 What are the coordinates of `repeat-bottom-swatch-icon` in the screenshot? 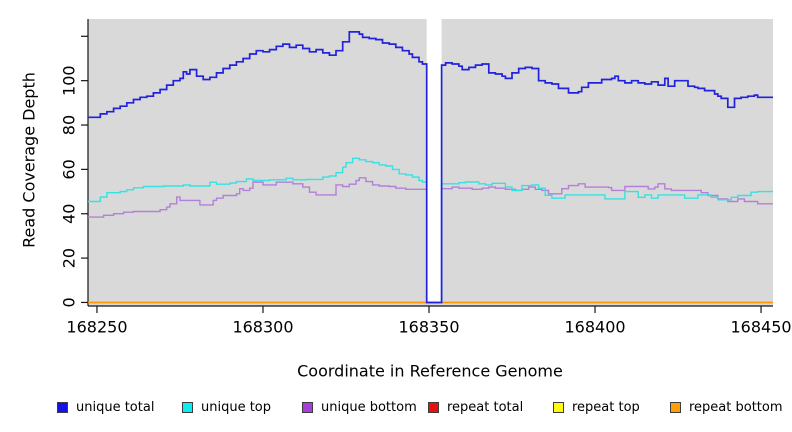 It's located at (675, 407).